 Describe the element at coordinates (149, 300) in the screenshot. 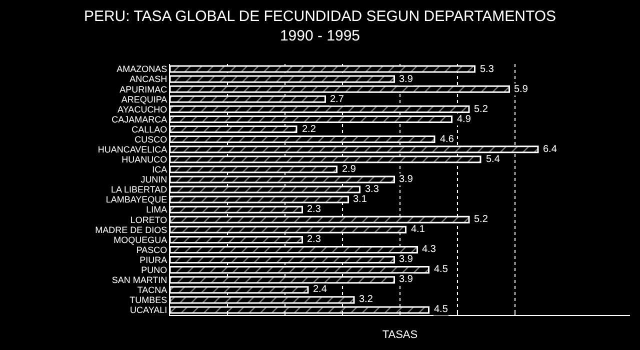

I see `y-tick-label: TUMBES` at that location.